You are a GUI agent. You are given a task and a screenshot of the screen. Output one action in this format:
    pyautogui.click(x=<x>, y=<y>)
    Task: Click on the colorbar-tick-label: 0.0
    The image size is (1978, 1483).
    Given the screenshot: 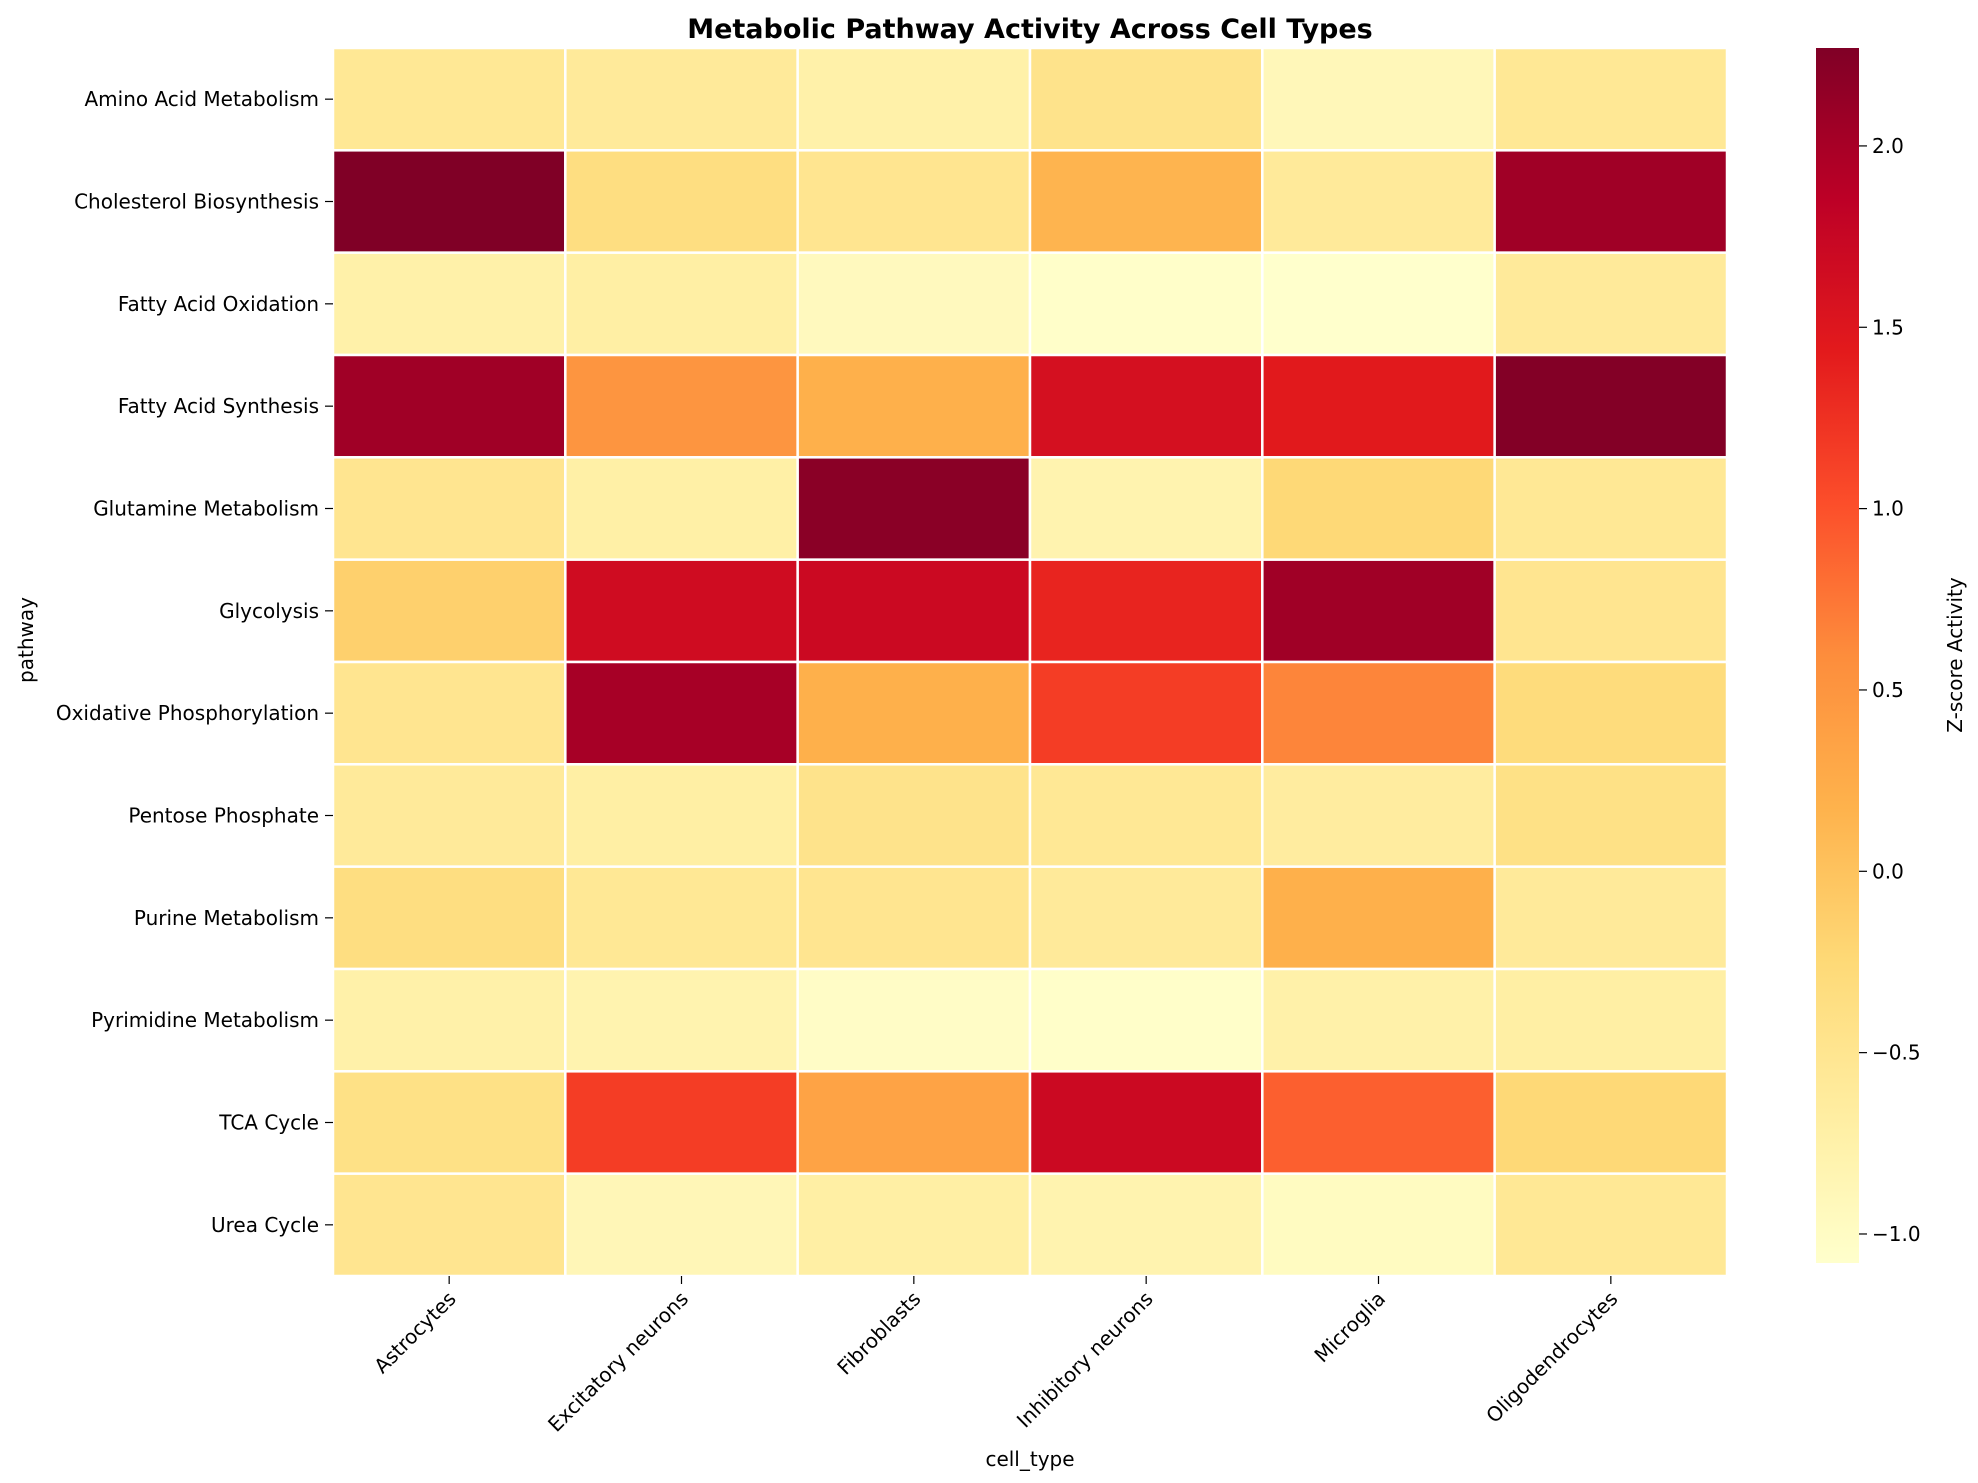 What is the action you would take?
    pyautogui.click(x=1888, y=871)
    